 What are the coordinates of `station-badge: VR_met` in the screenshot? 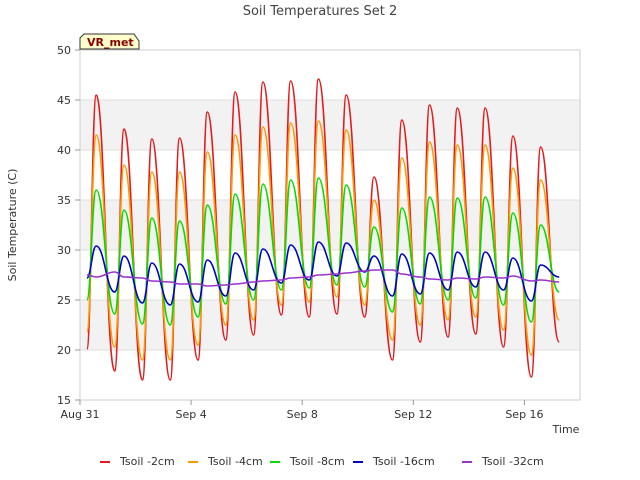 It's located at (109, 41).